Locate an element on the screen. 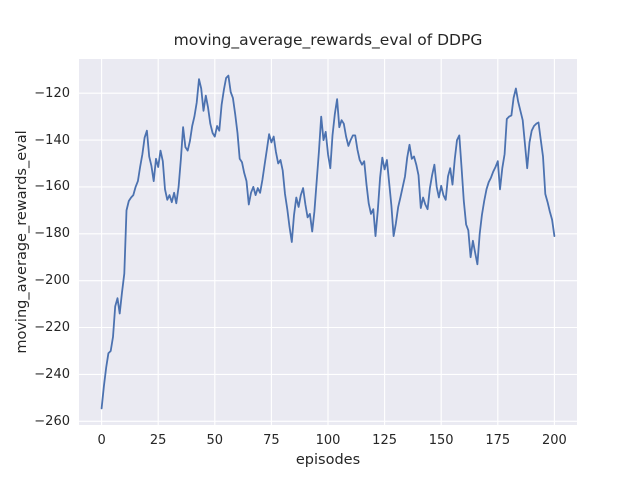 This screenshot has height=480, width=640. y-tick-label: −240 is located at coordinates (52, 374).